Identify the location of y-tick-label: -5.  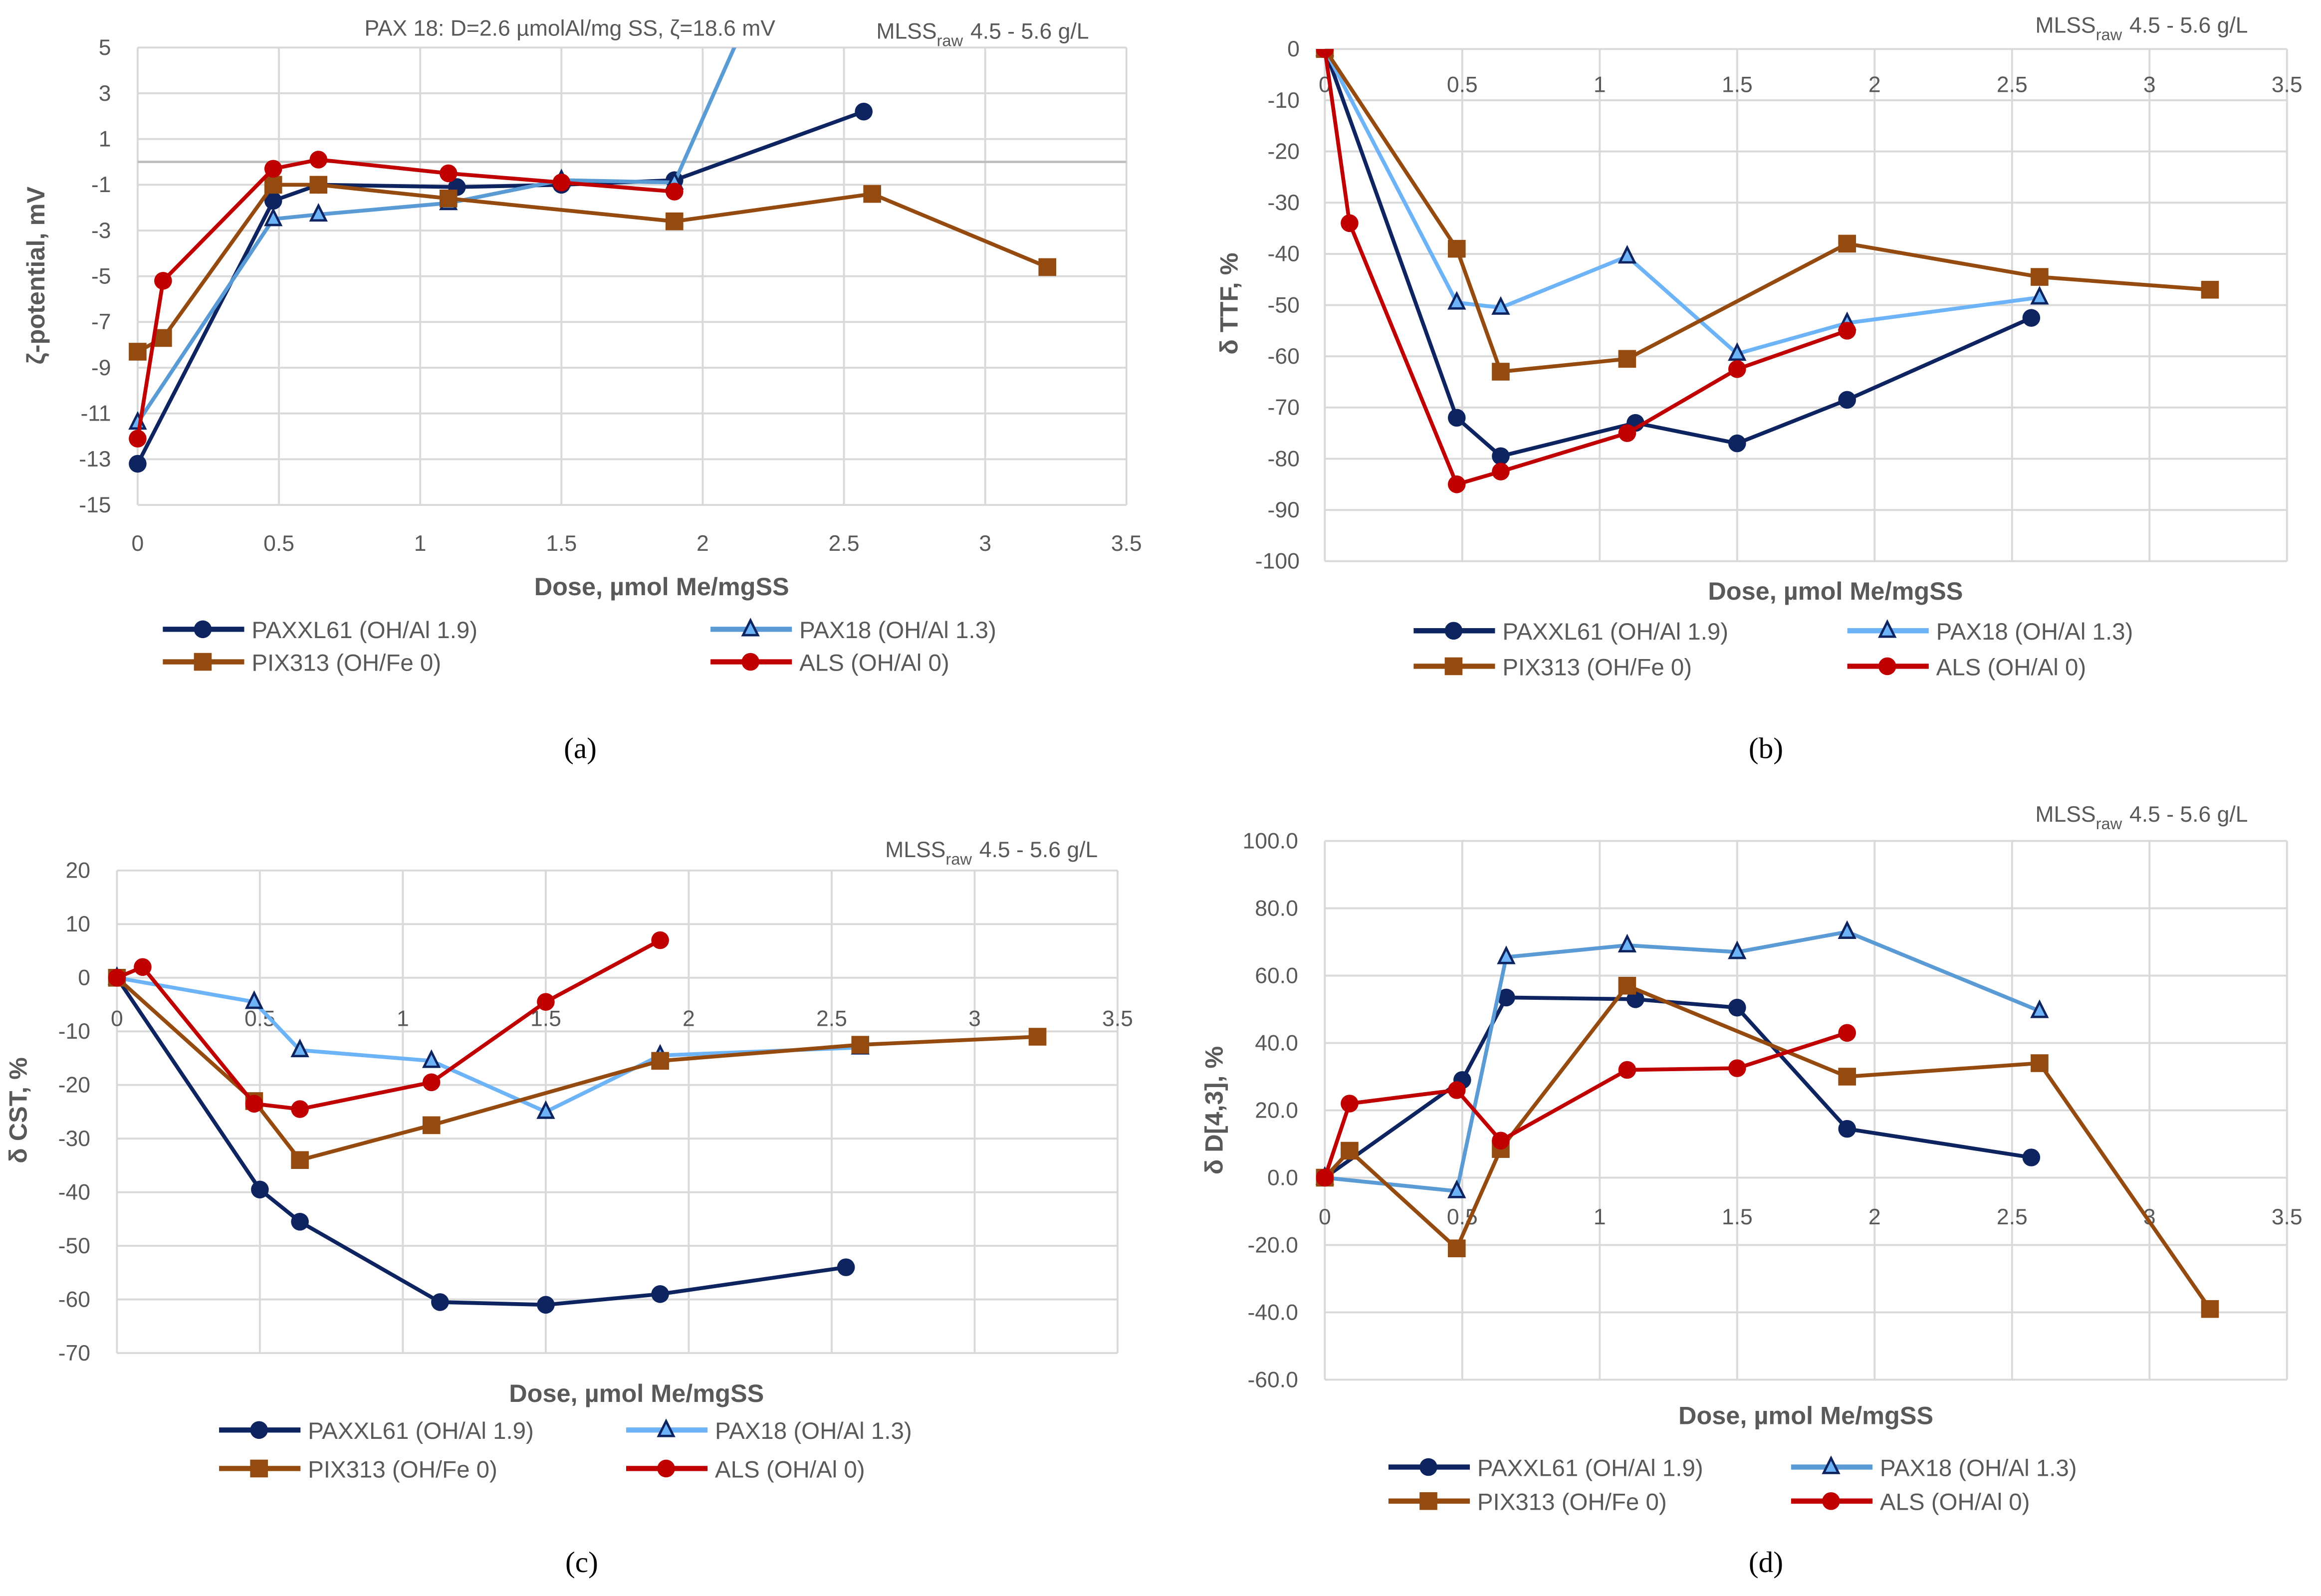
(101, 277).